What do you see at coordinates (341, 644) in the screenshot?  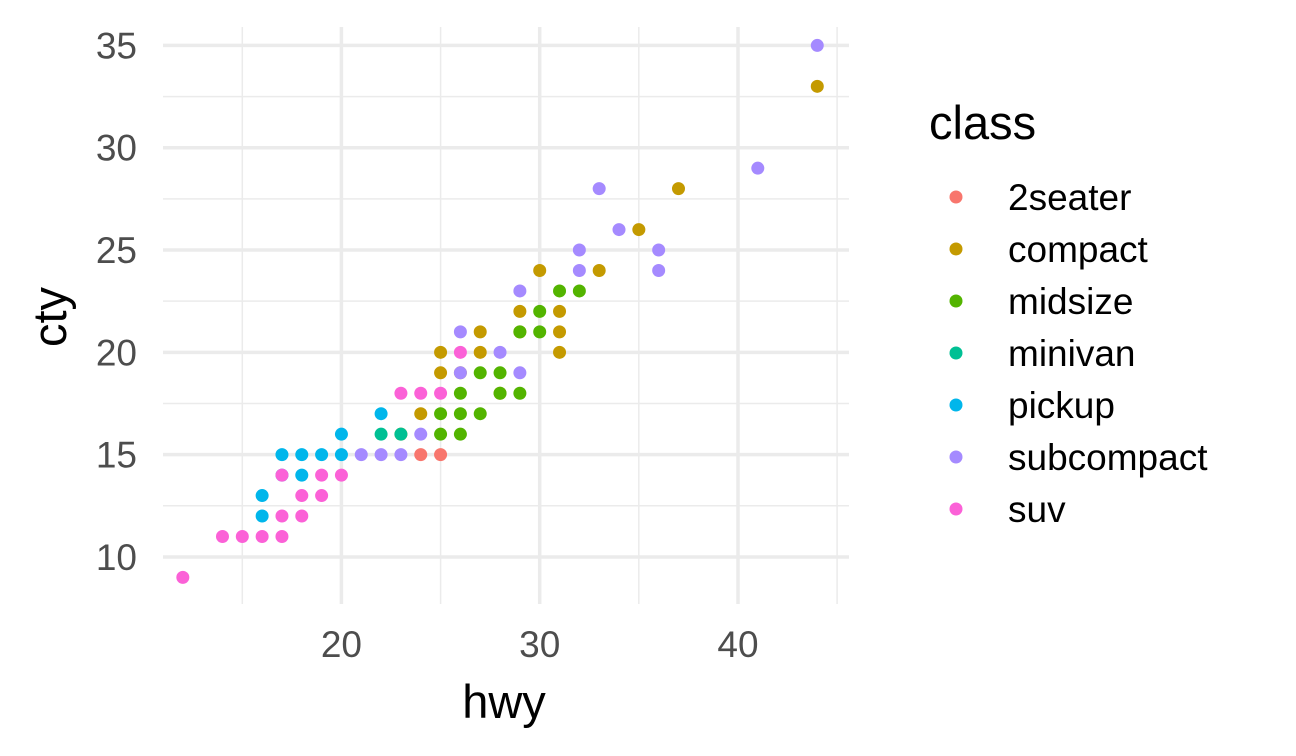 I see `x-tick-label: 20` at bounding box center [341, 644].